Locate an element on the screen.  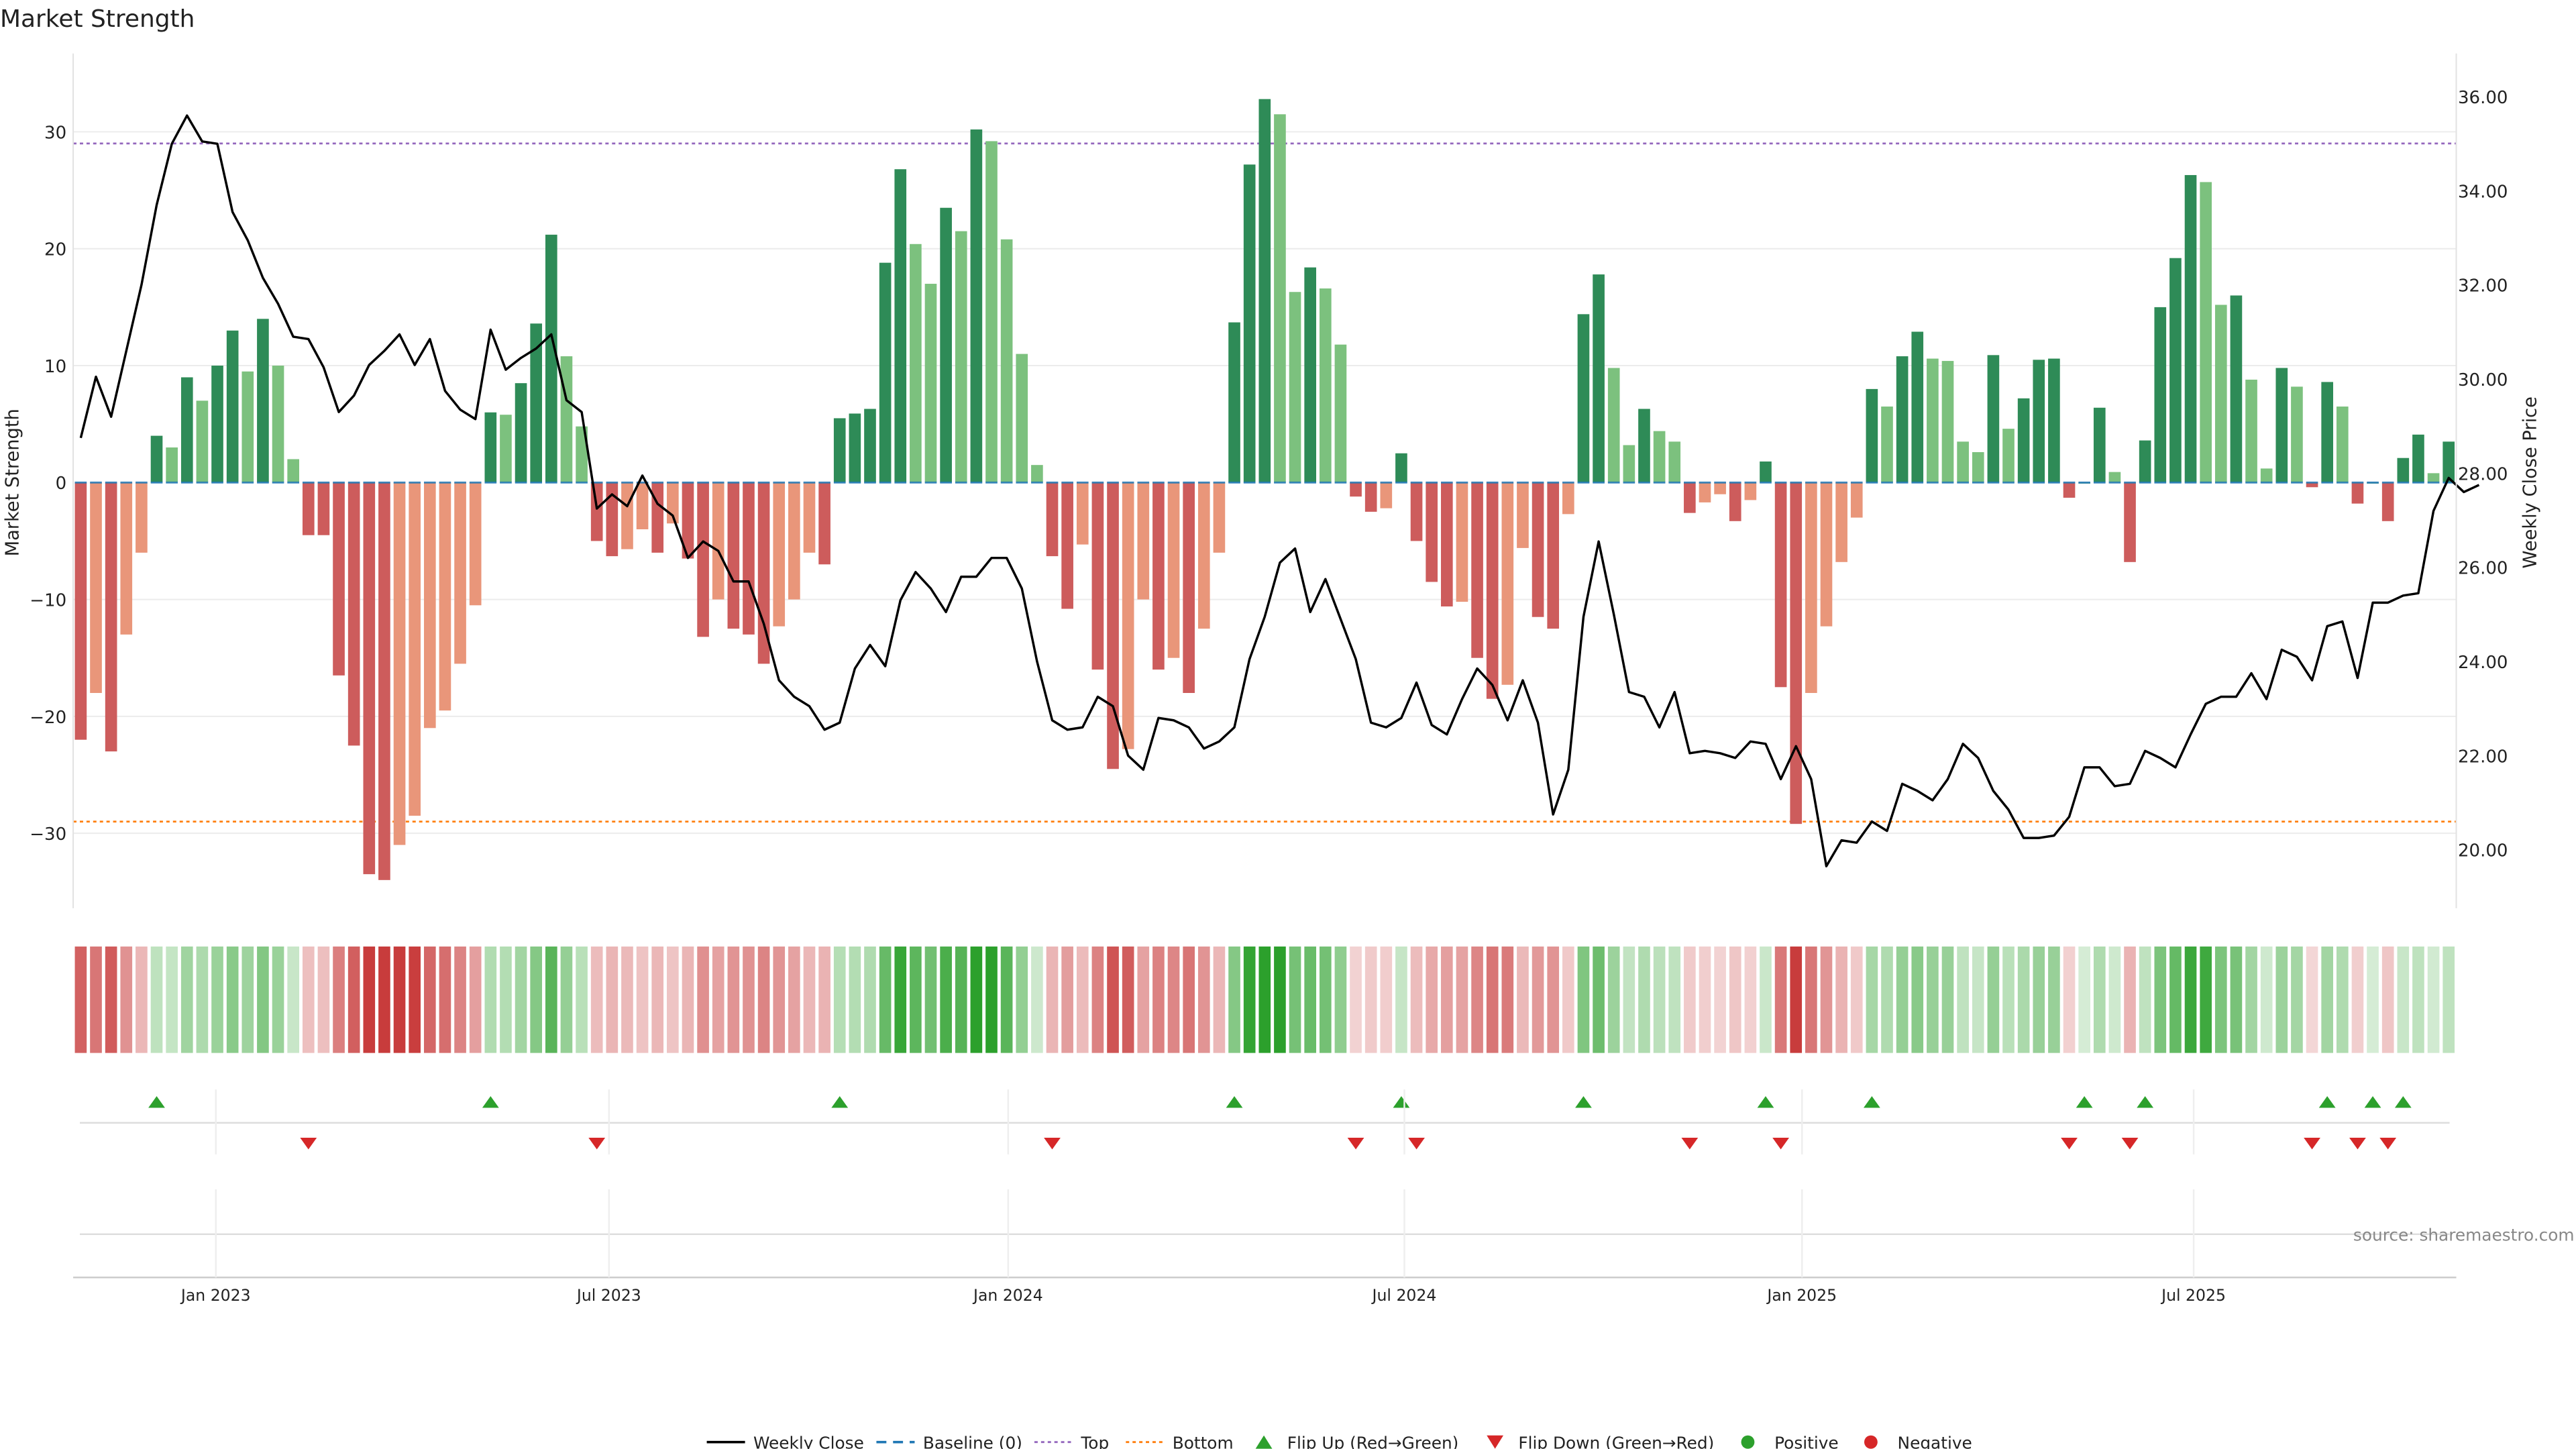
legend-label: Top is located at coordinates (1094, 1441).